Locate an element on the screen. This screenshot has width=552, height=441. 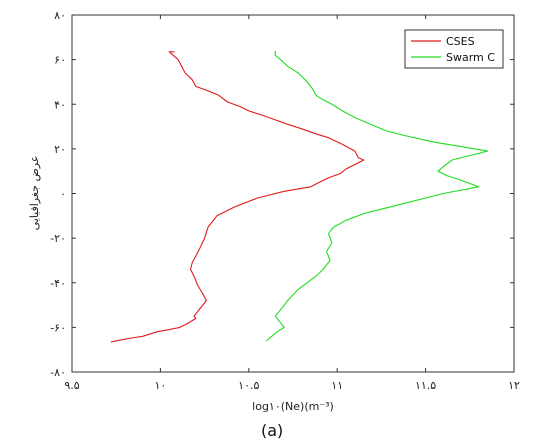
x-axis-label: log۱۰(Ne)(m⁻³) is located at coordinates (293, 406).